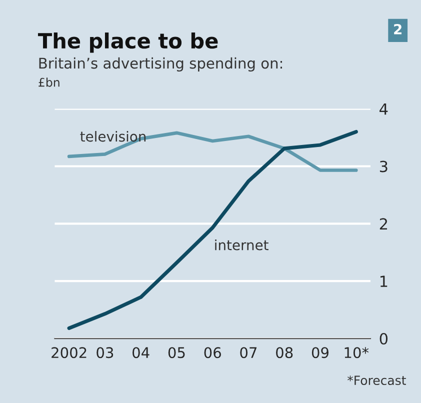 The width and height of the screenshot is (421, 403). What do you see at coordinates (128, 42) in the screenshot?
I see `chart-title: The place to be` at bounding box center [128, 42].